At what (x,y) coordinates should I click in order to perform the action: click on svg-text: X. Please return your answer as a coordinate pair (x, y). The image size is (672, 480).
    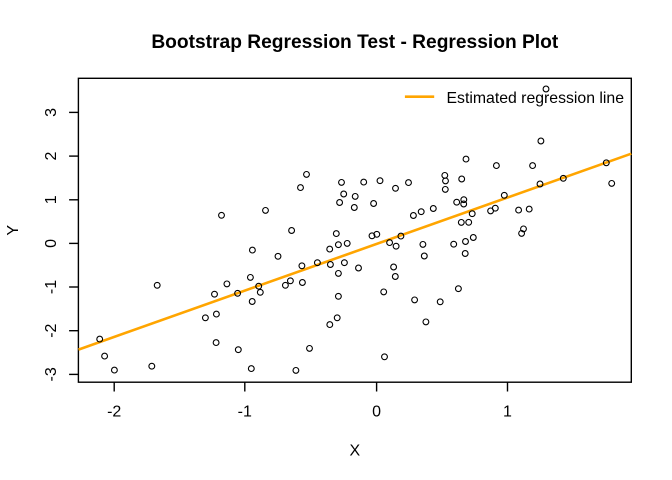
    Looking at the image, I should click on (354, 451).